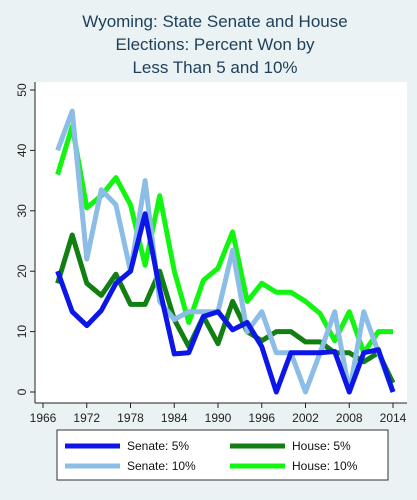 This screenshot has height=500, width=417. Describe the element at coordinates (22, 391) in the screenshot. I see `y-tick-label: 0` at that location.